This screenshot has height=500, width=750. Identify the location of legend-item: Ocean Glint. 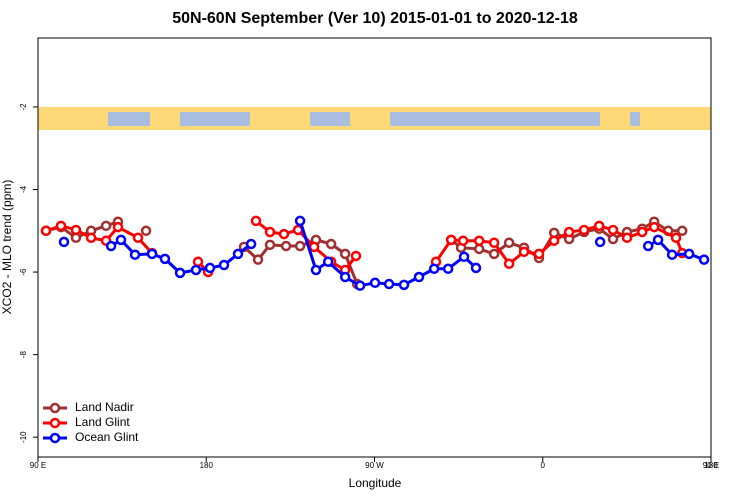
(91, 437).